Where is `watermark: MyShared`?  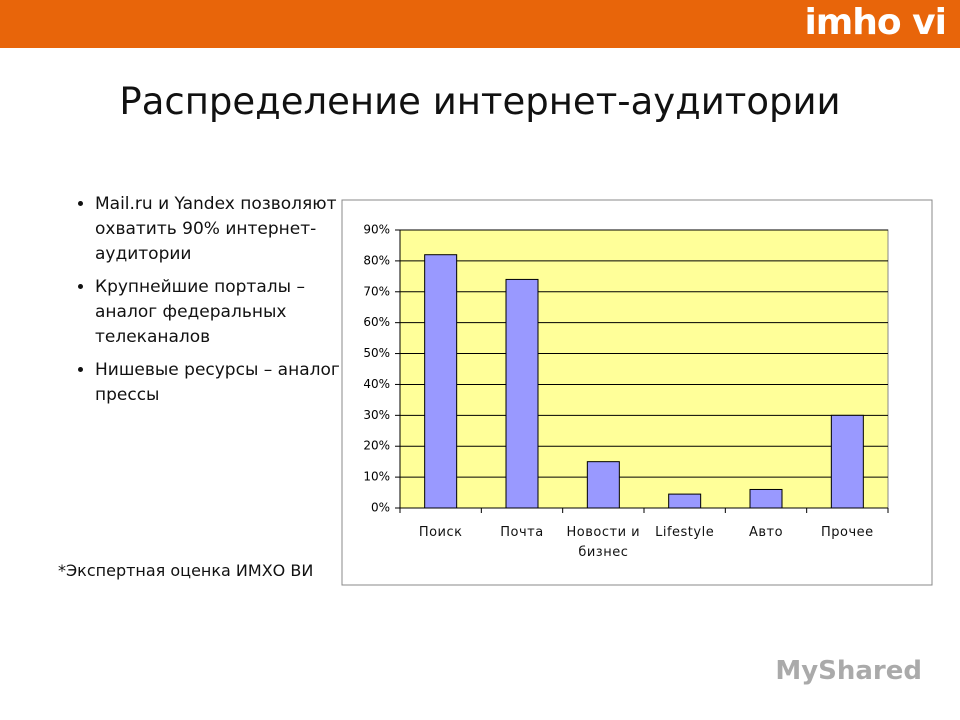
watermark: MyShared is located at coordinates (848, 671).